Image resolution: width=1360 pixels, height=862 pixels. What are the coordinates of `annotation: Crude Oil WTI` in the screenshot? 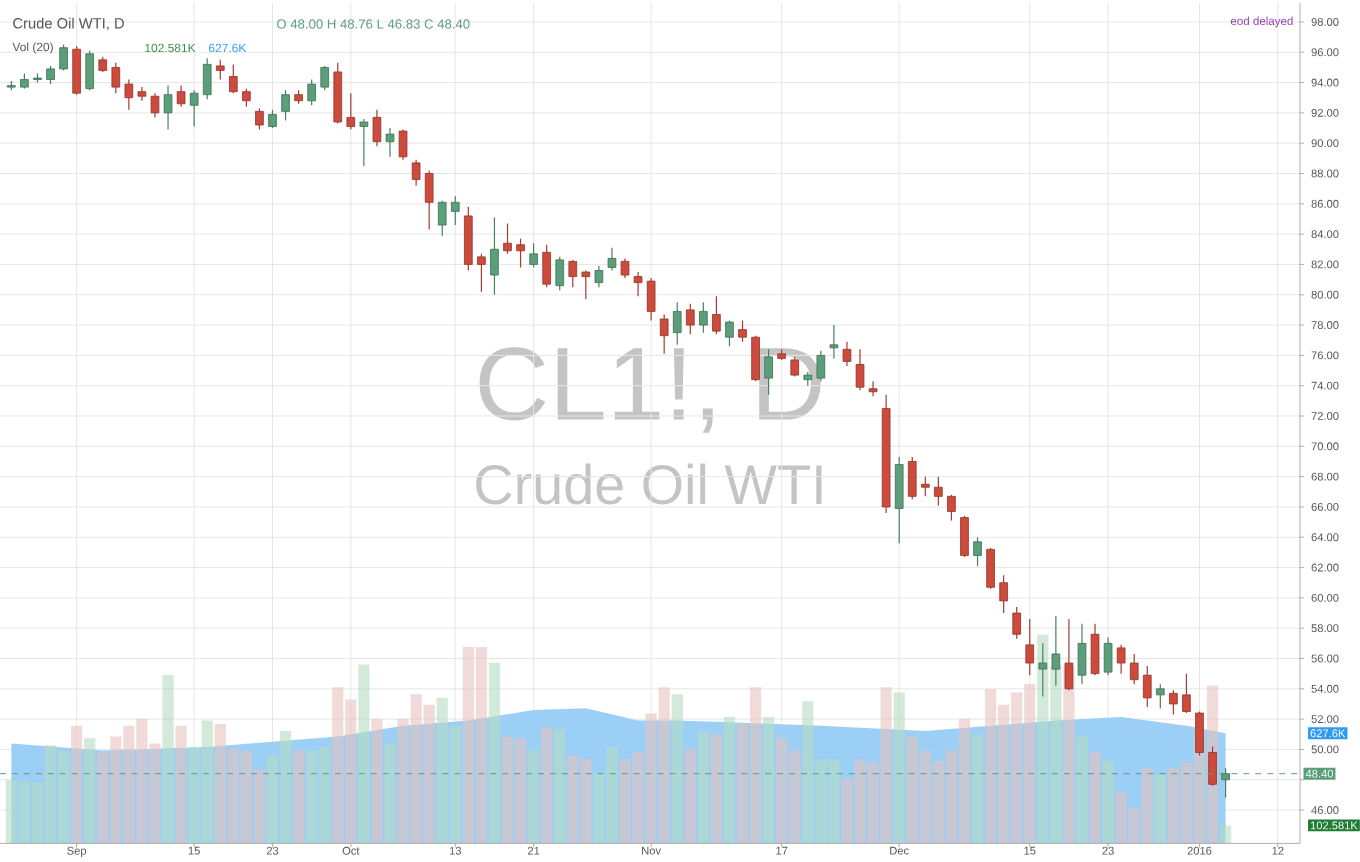 It's located at (649, 484).